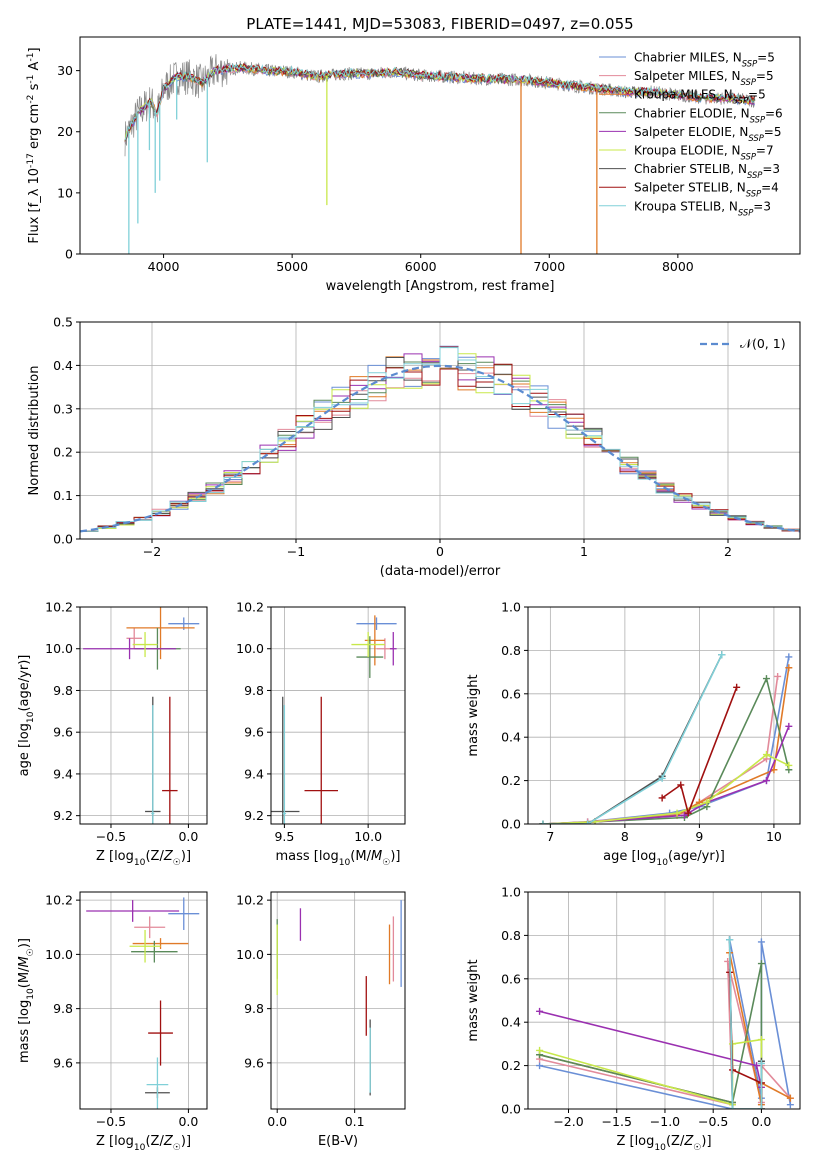 The width and height of the screenshot is (819, 1170). What do you see at coordinates (708, 134) in the screenshot?
I see `legend-entry: Salpeter ELODIE, NSSP=5` at bounding box center [708, 134].